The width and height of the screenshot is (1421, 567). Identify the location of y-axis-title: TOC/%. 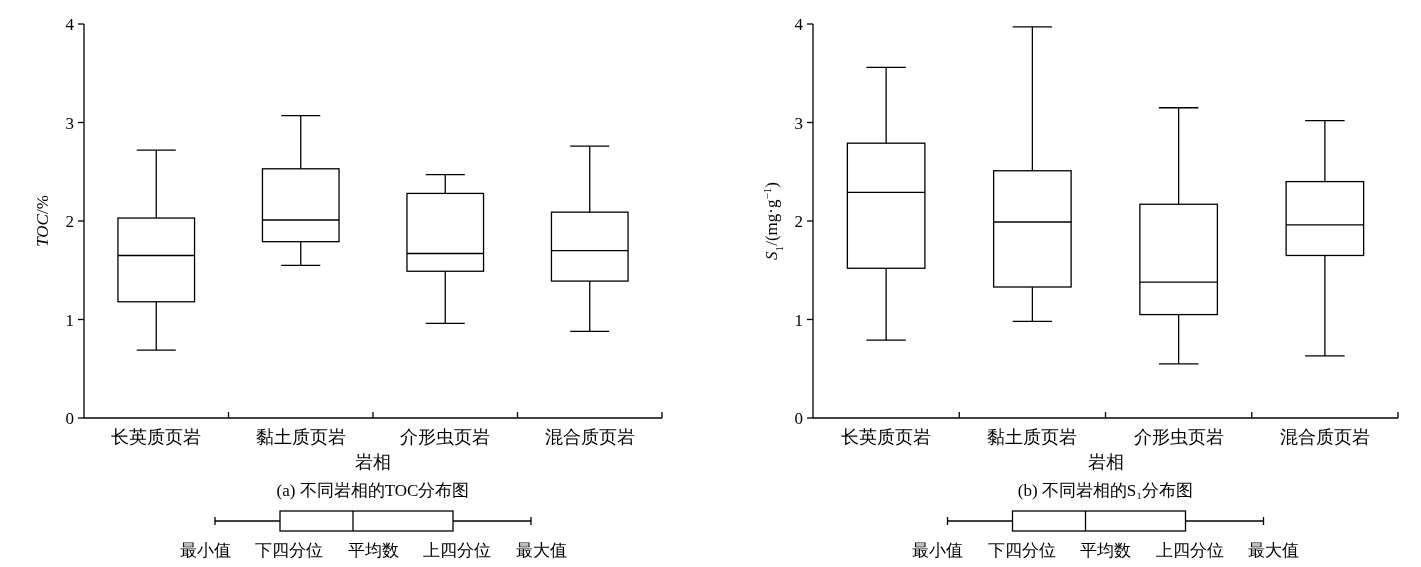
(42, 221).